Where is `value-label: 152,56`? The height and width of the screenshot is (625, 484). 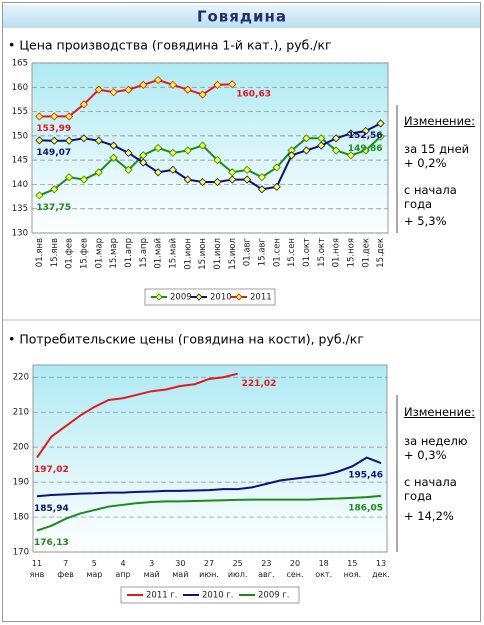
value-label: 152,56 is located at coordinates (365, 136).